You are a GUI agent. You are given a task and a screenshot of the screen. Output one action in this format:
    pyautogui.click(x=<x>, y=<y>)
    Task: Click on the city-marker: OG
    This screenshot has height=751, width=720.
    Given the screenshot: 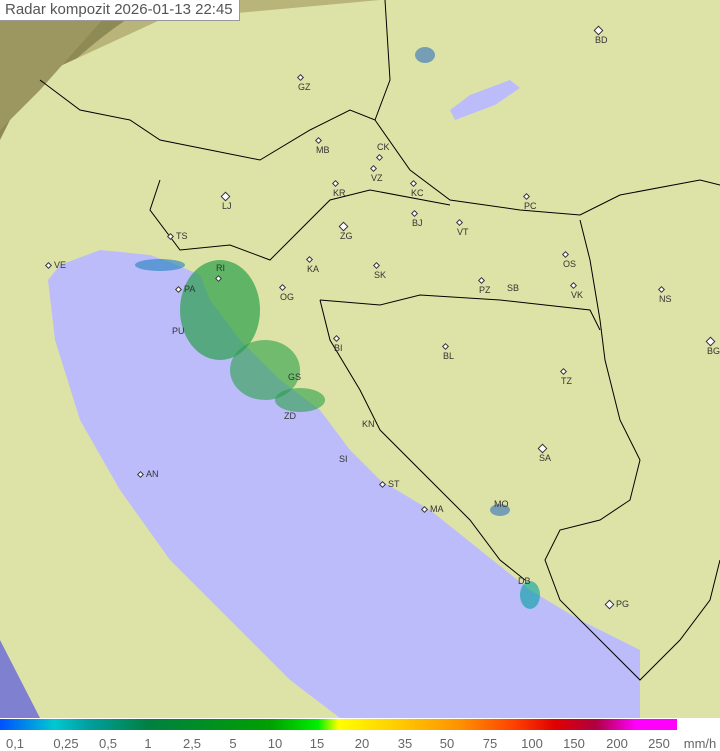 What is the action you would take?
    pyautogui.click(x=286, y=292)
    